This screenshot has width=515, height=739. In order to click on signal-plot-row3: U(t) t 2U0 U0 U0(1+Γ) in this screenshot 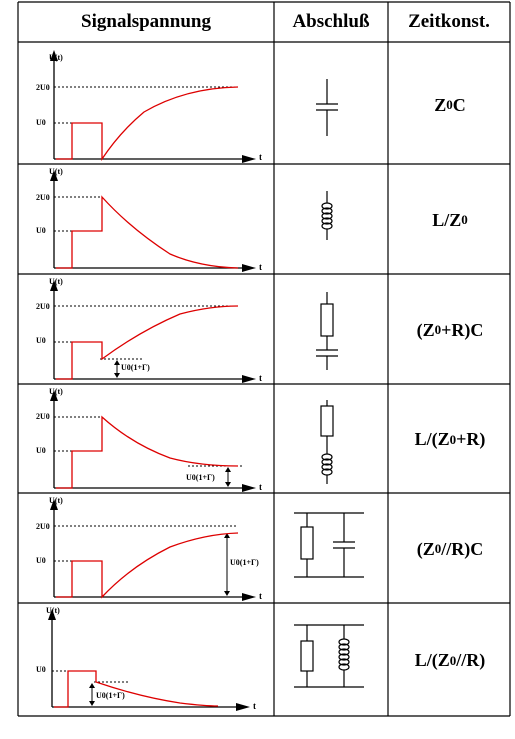, I will do `click(149, 330)`.